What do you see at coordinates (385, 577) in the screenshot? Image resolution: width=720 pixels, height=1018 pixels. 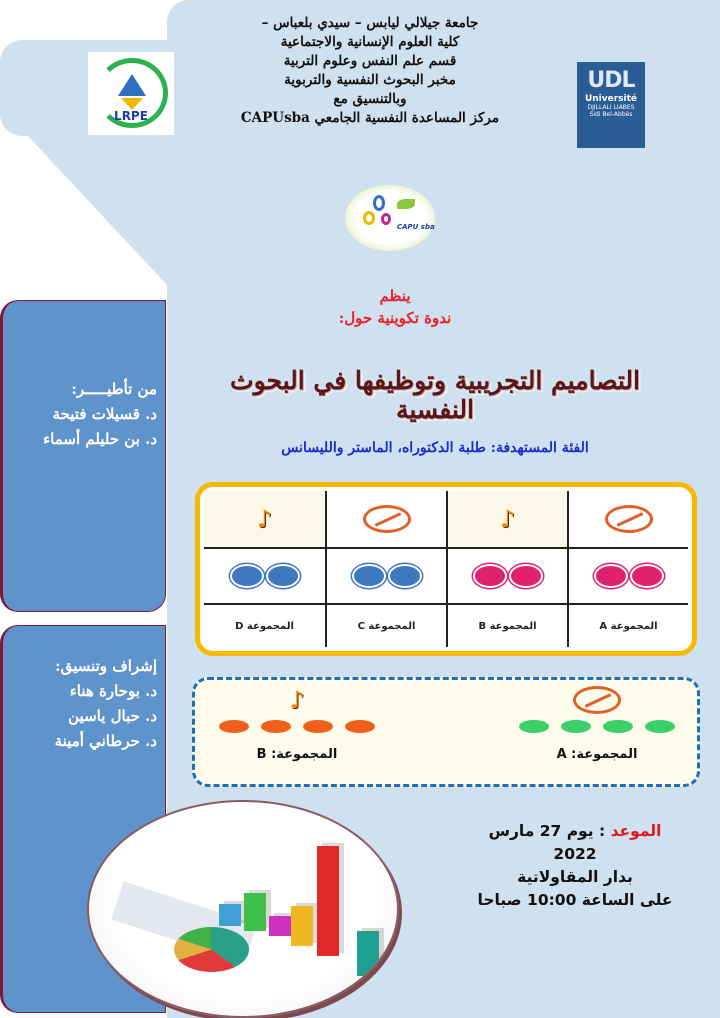 I see `dots-group-c` at bounding box center [385, 577].